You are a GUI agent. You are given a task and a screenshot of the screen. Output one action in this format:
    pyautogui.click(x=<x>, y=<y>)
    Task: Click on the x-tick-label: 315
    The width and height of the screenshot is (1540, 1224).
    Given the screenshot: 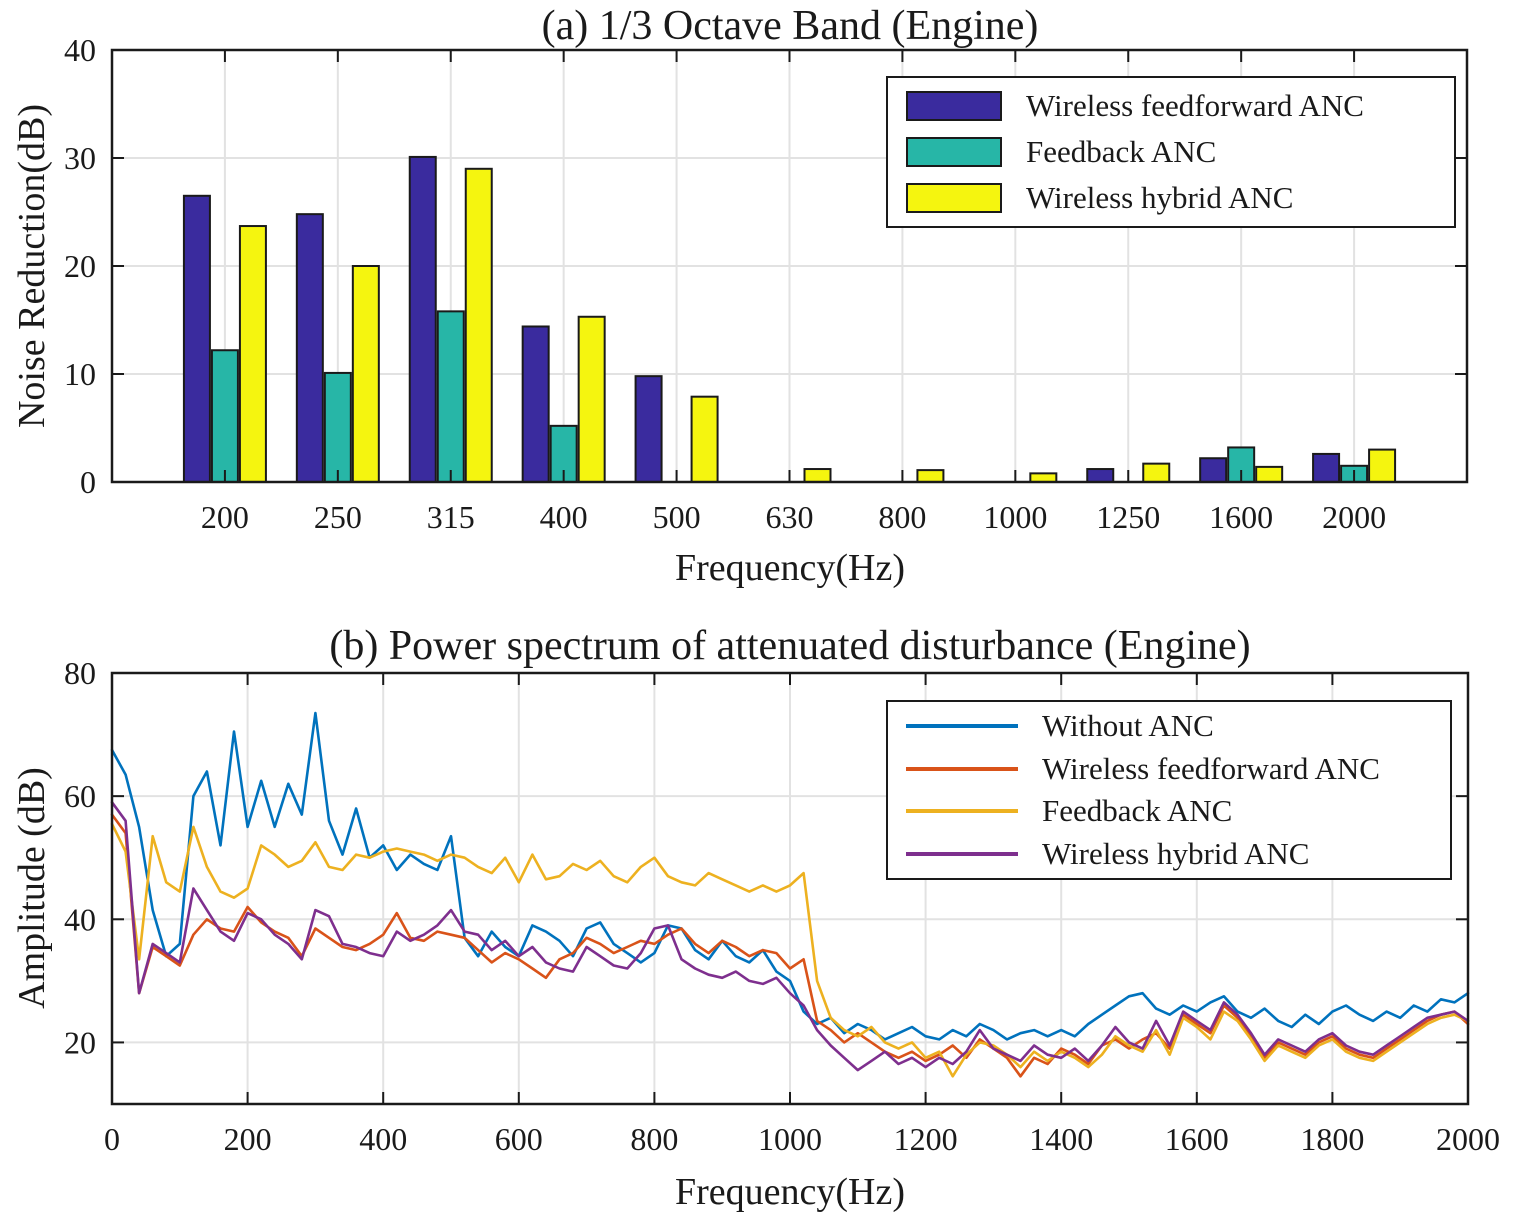 What is the action you would take?
    pyautogui.click(x=451, y=517)
    